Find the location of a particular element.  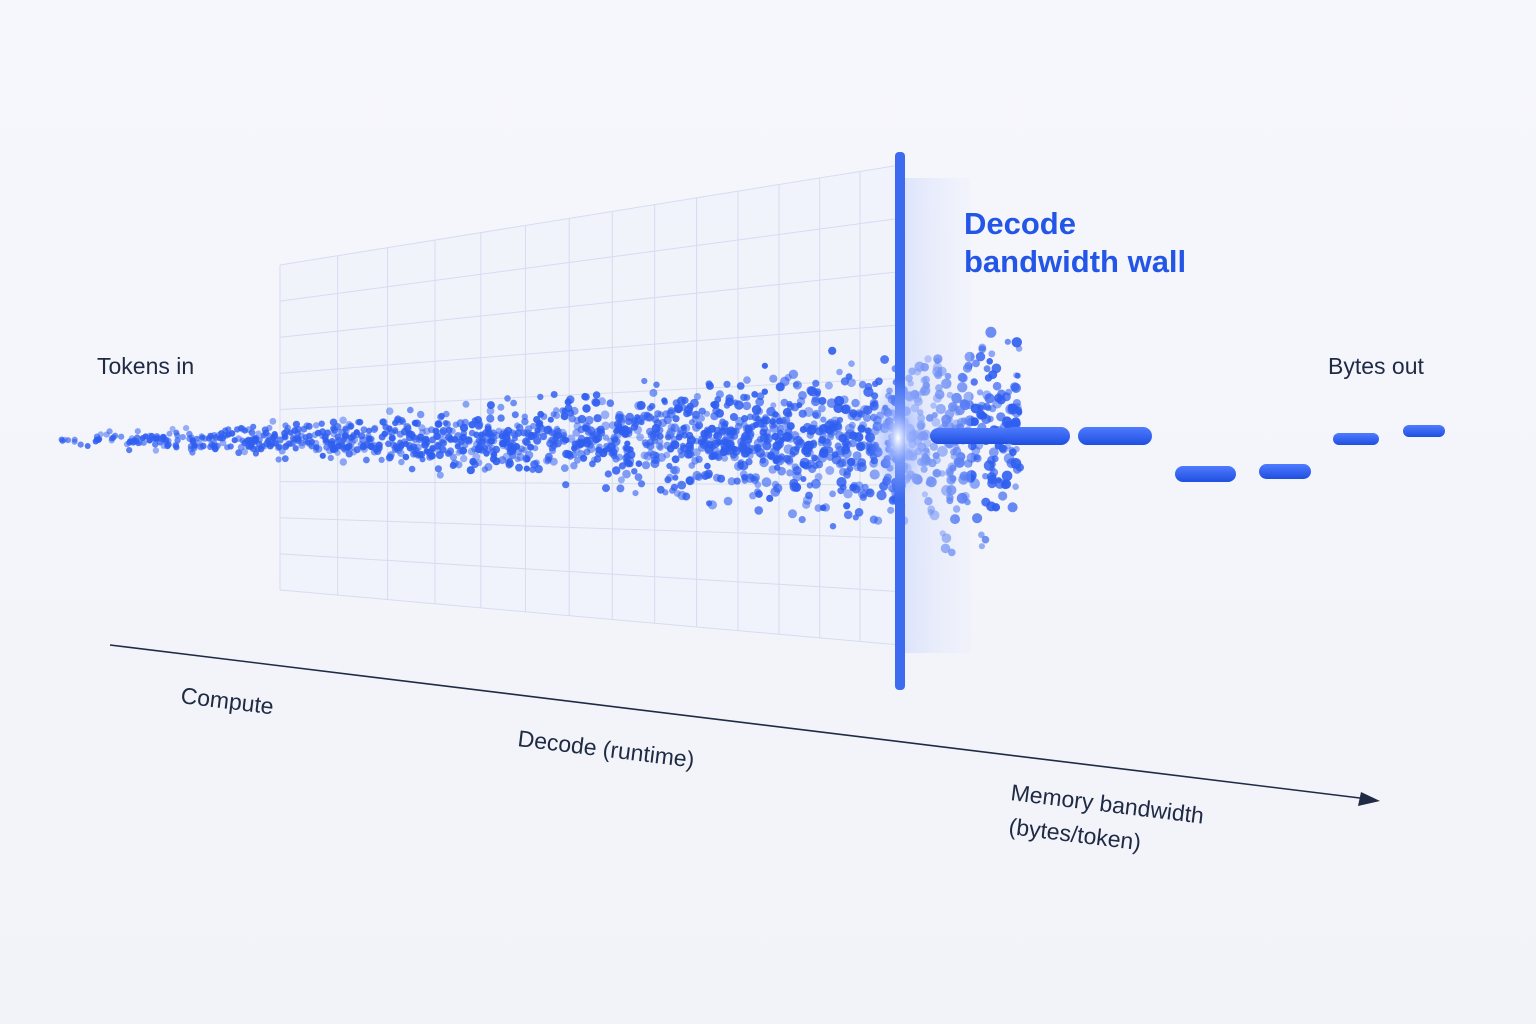

wall-title: Decode is located at coordinates (1020, 223).